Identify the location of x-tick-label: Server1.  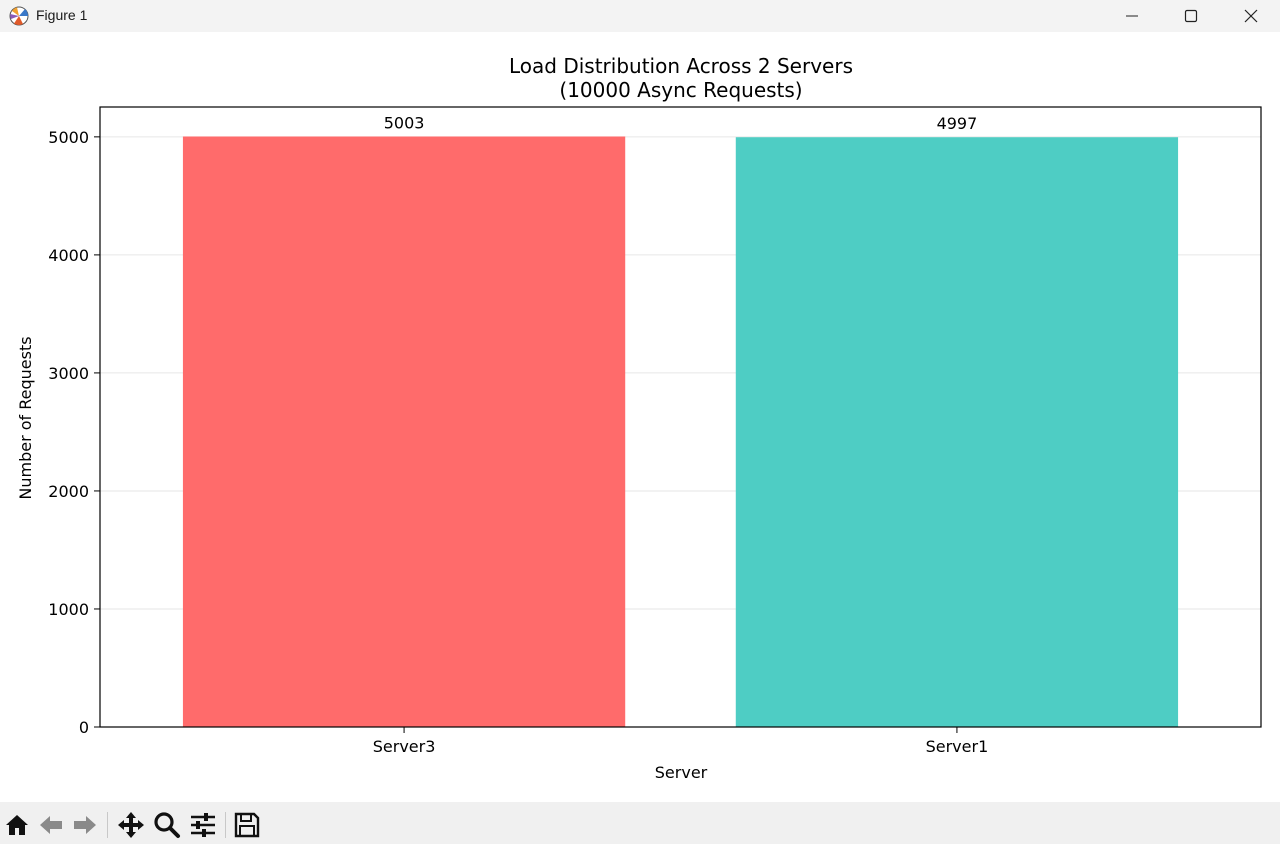
(957, 746).